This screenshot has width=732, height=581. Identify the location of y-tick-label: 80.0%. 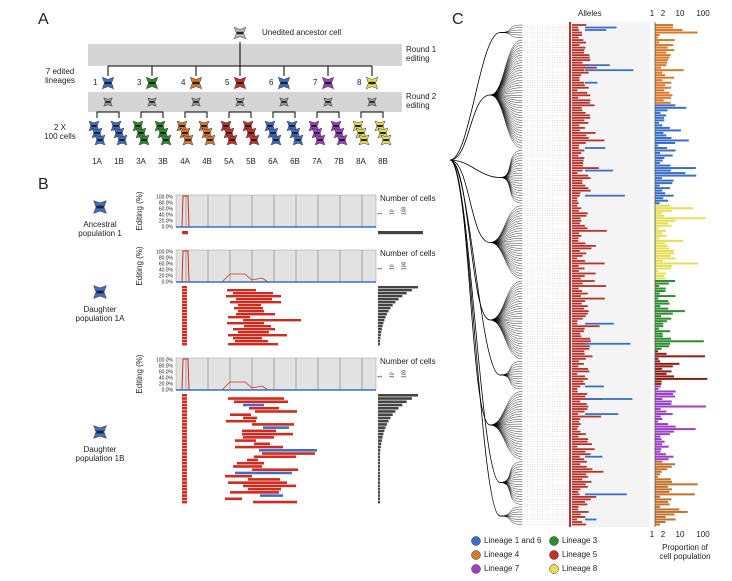
(166, 203).